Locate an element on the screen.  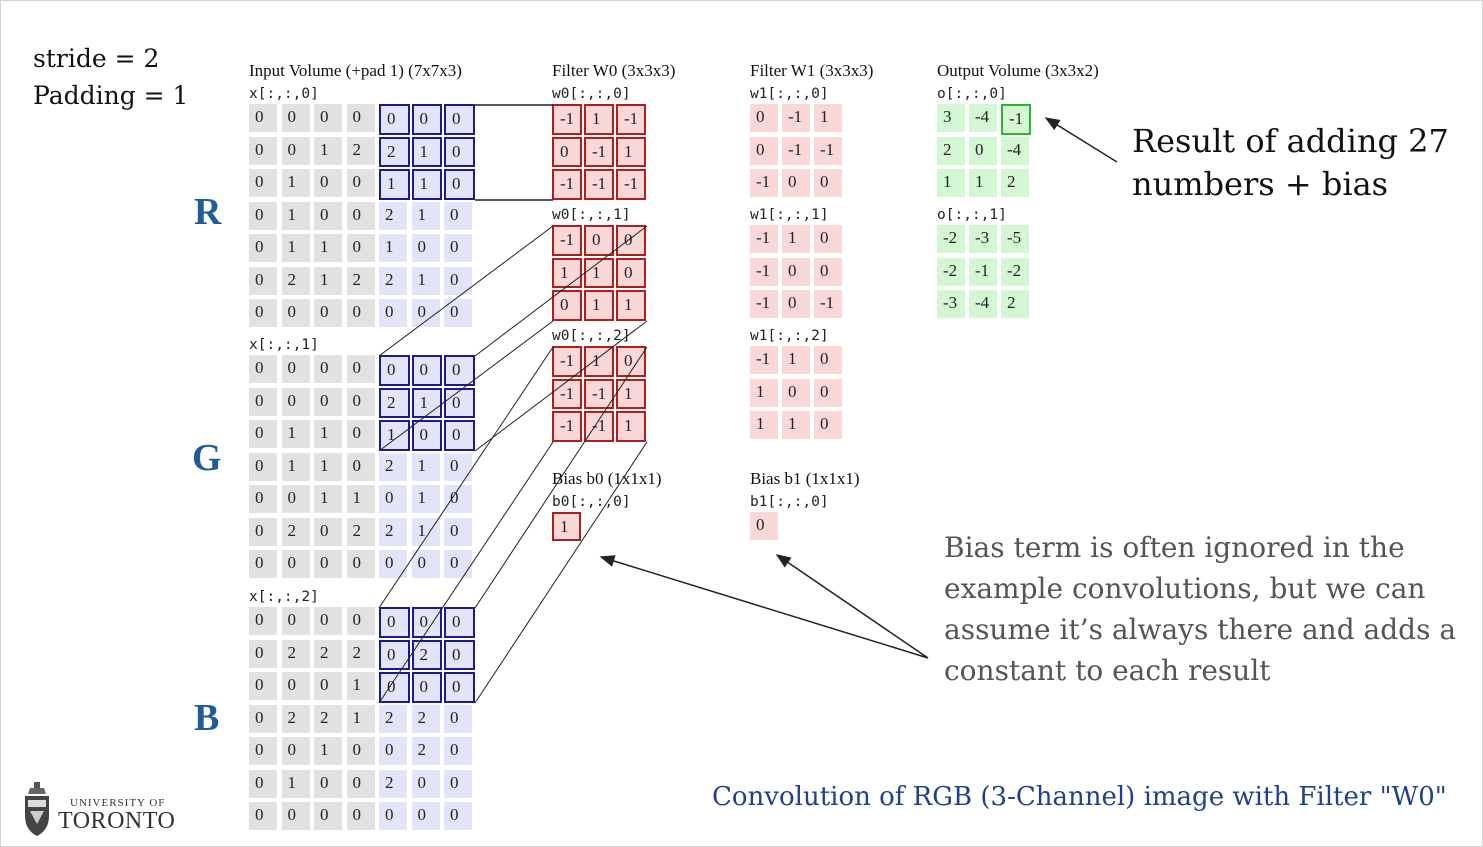
w1-slice-0-label: w1[:,:,0] is located at coordinates (789, 94).